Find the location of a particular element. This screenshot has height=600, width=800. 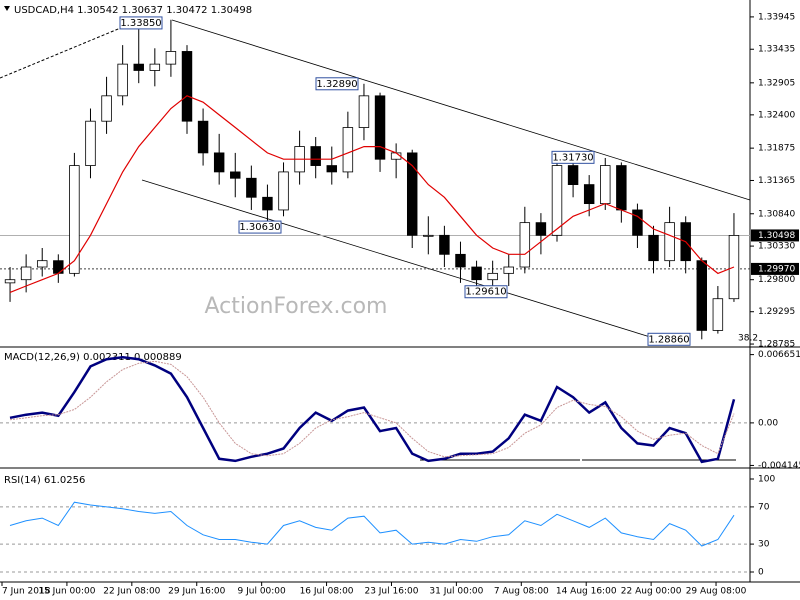

y-tick-label: 1.29800 is located at coordinates (776, 280).